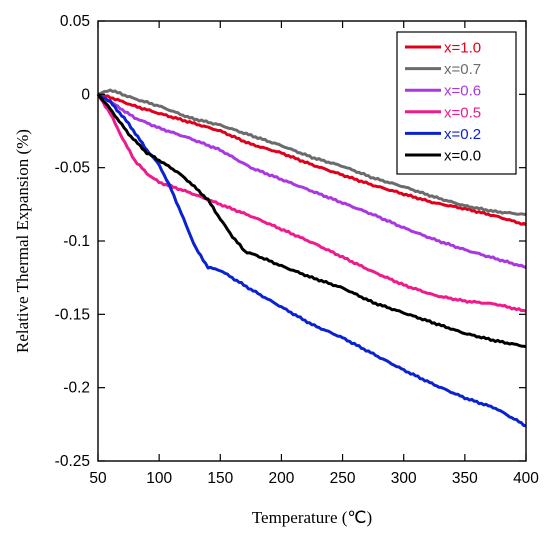 This screenshot has width=550, height=533. I want to click on x-tick-label: 100, so click(159, 478).